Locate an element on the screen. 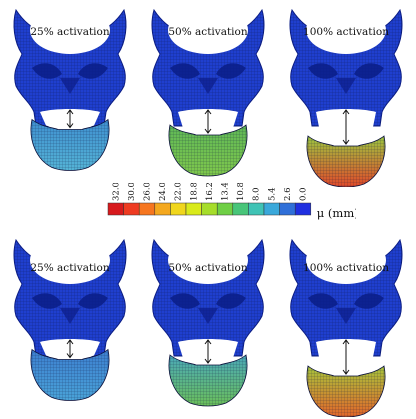  colorbar-tick-label: 16.2 is located at coordinates (210, 192).